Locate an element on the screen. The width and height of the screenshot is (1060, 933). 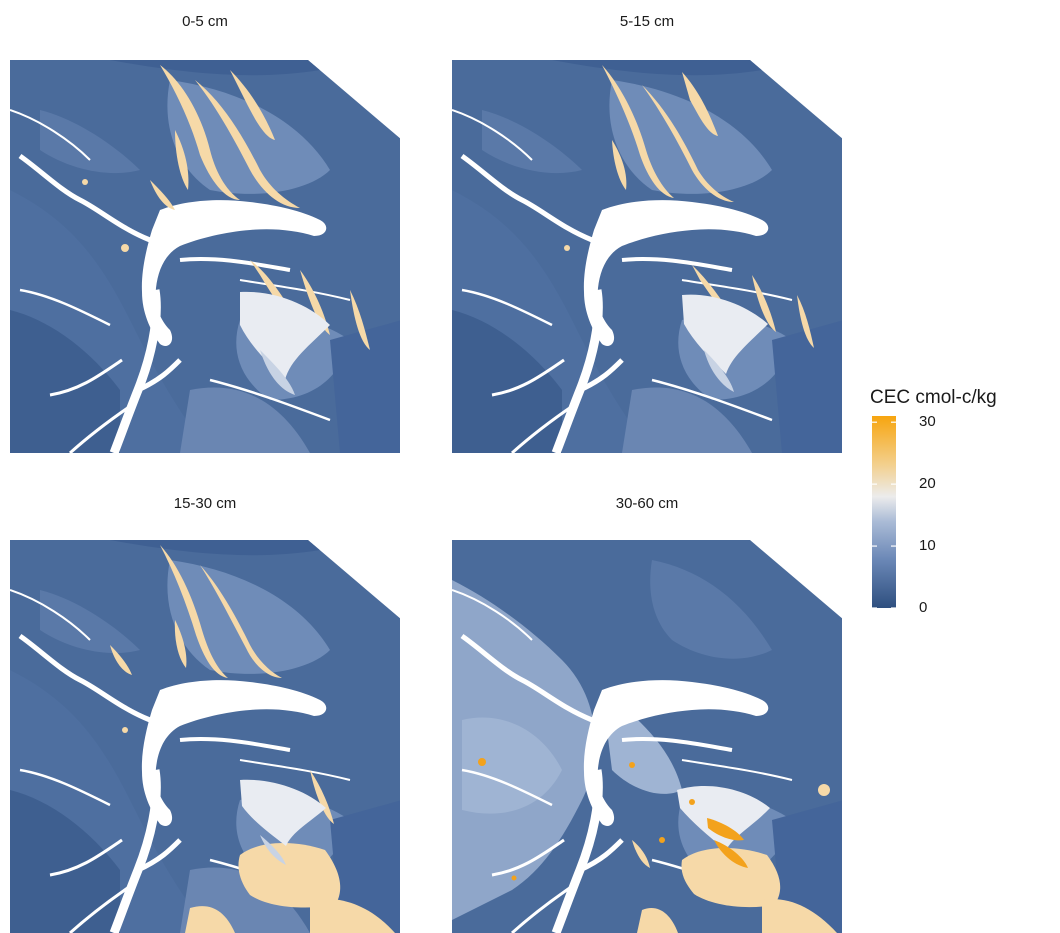
panel-title-0-5: 0-5 cm is located at coordinates (205, 21).